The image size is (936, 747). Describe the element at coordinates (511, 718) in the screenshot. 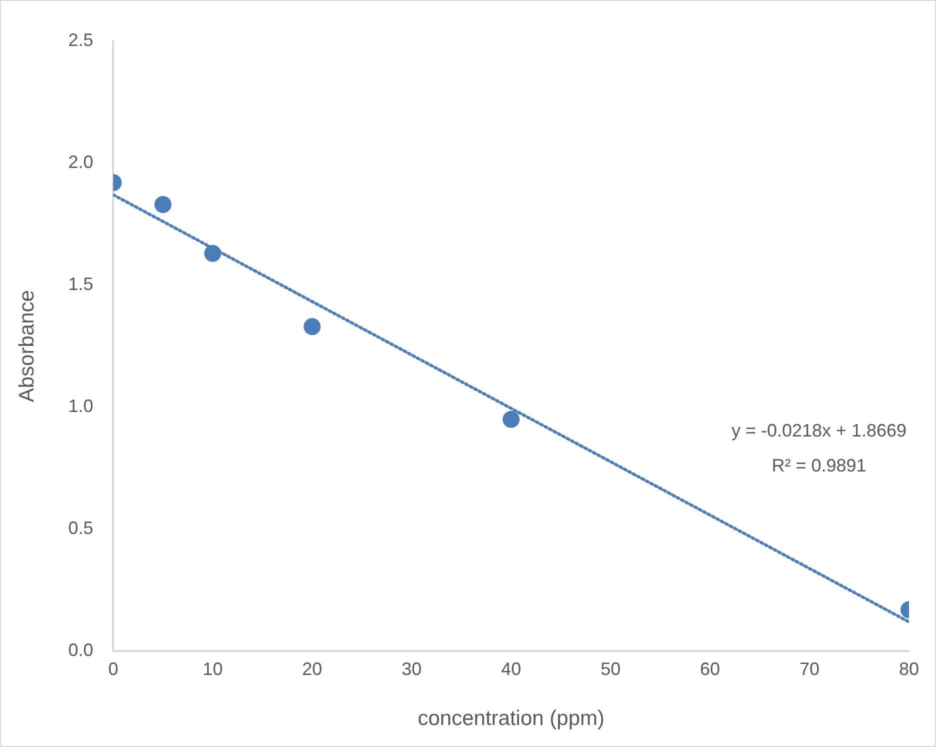

I see `x-axis-title: concentration (ppm)` at that location.